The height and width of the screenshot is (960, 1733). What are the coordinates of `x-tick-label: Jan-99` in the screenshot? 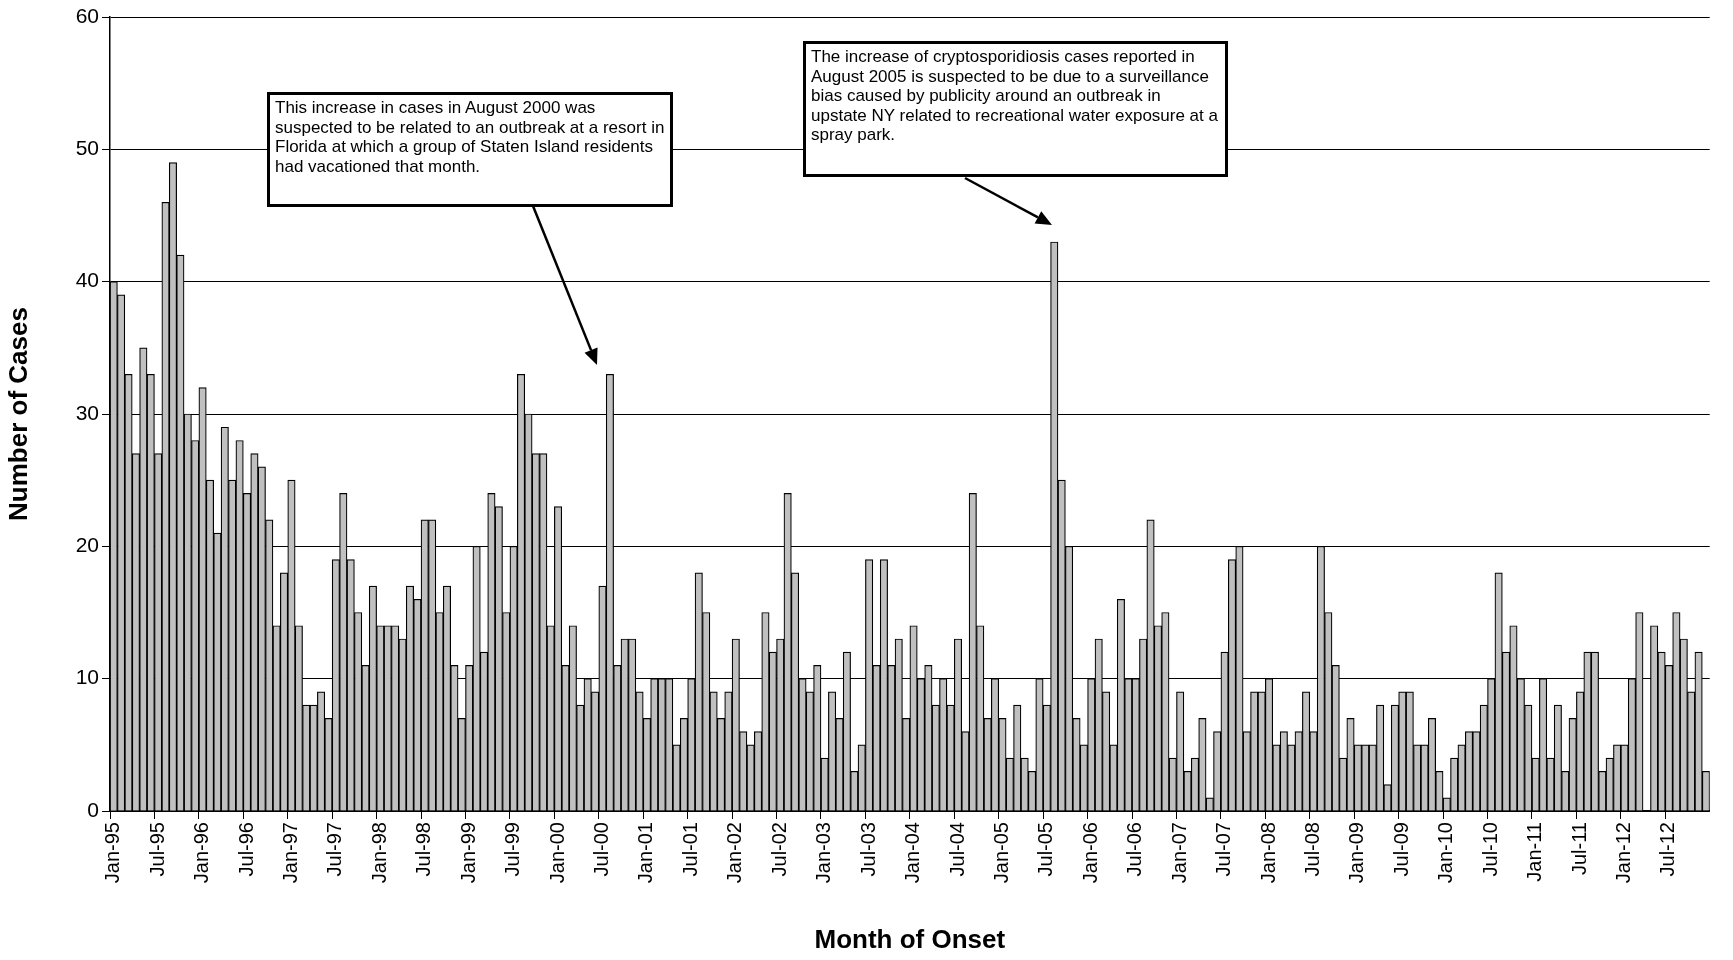 It's located at (467, 853).